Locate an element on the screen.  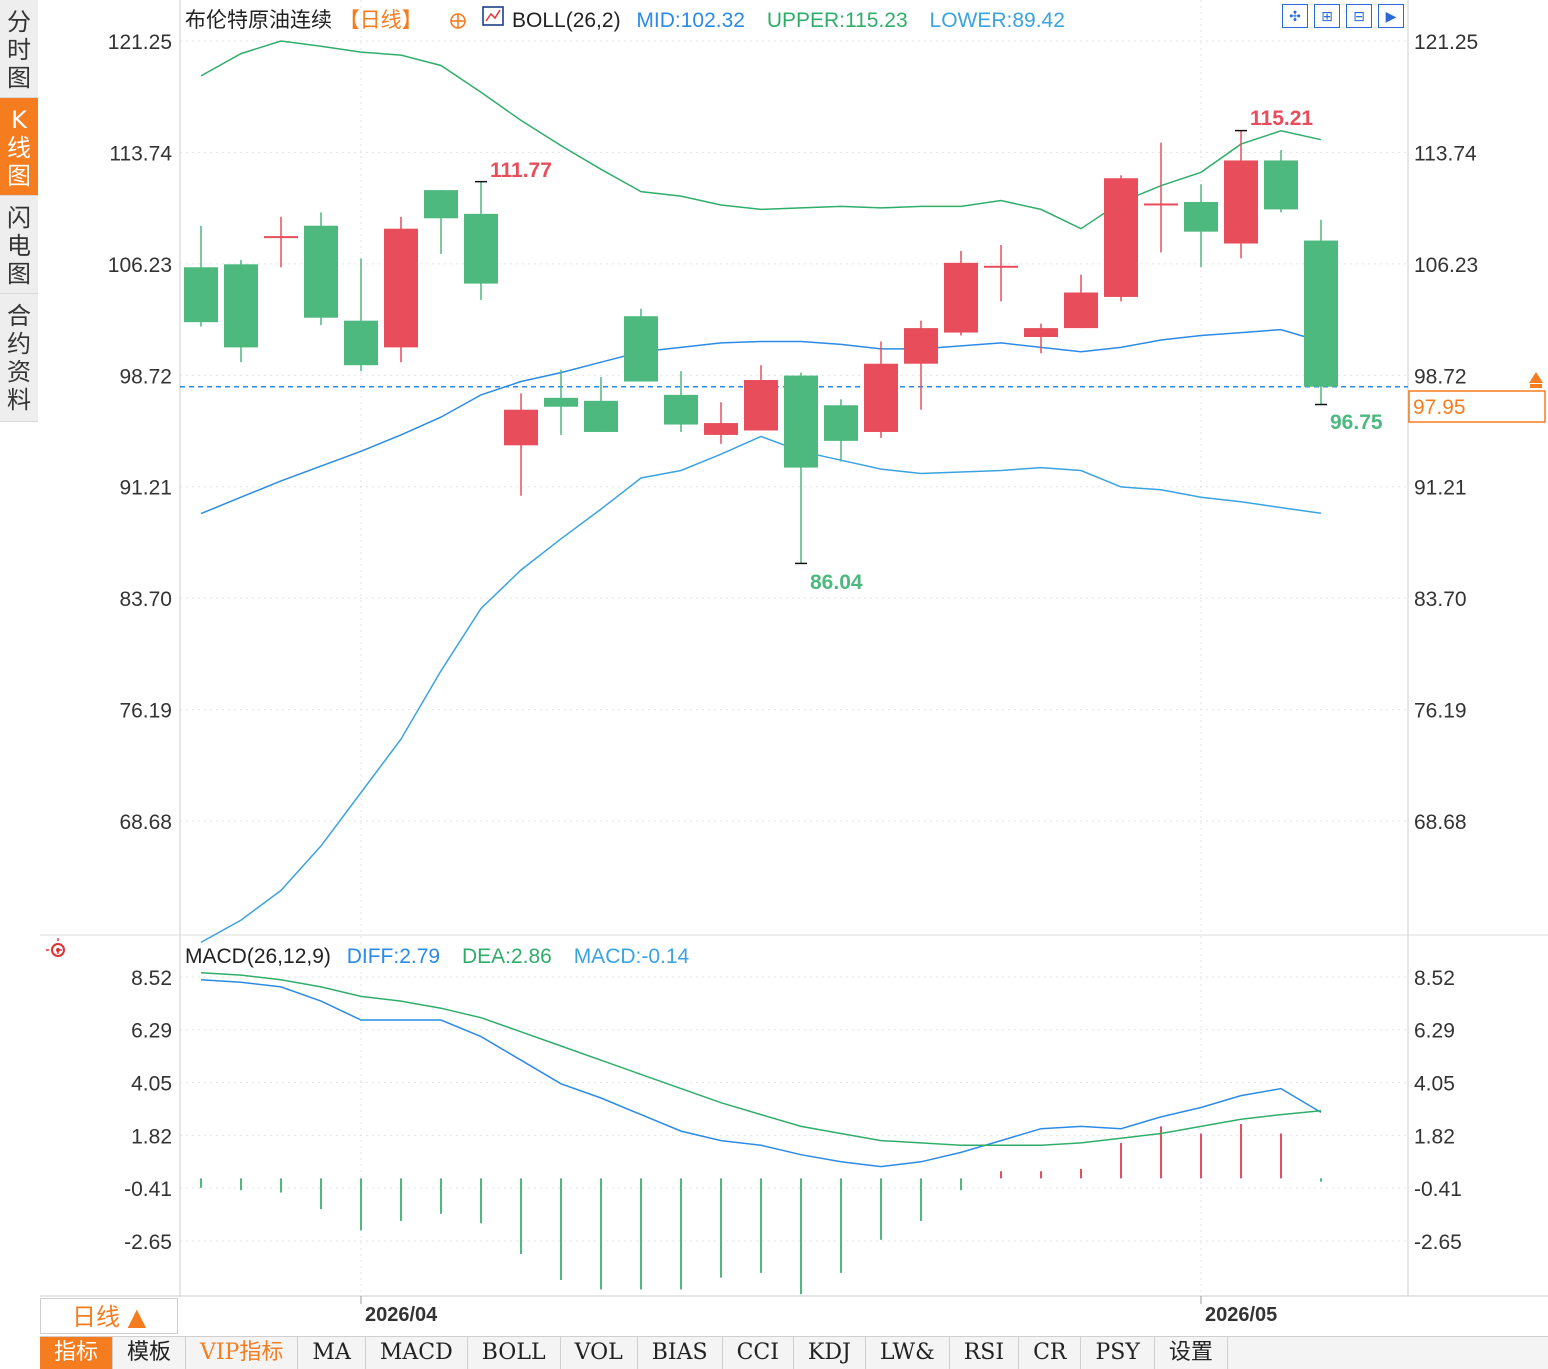
macd-tick-left: 6.29 is located at coordinates (151, 1031).